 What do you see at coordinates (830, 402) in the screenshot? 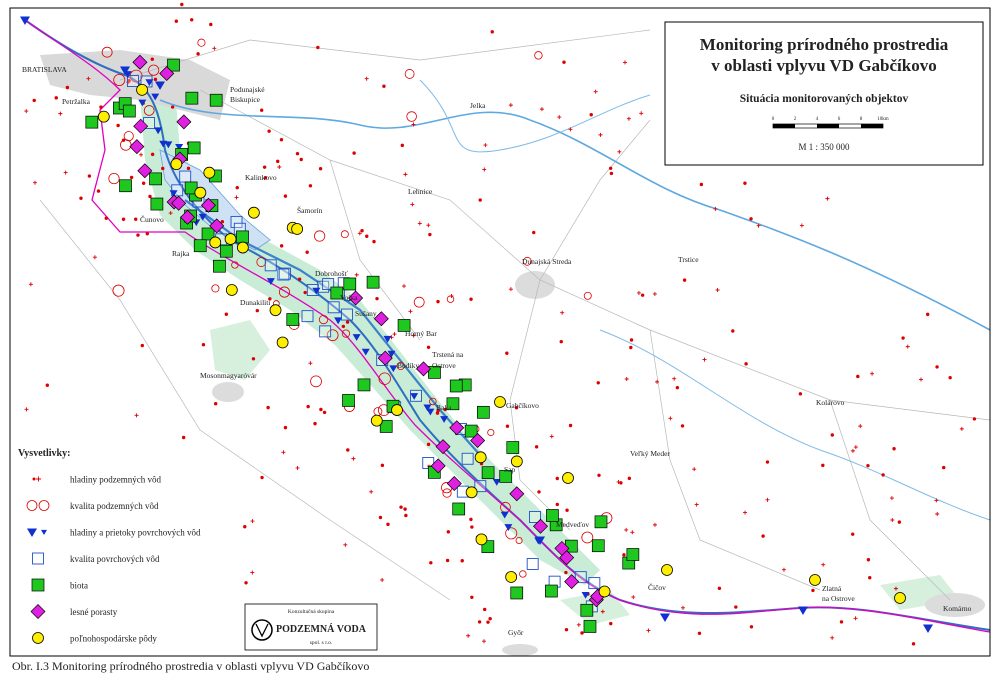
I see `place-label: Kolárovo` at bounding box center [830, 402].